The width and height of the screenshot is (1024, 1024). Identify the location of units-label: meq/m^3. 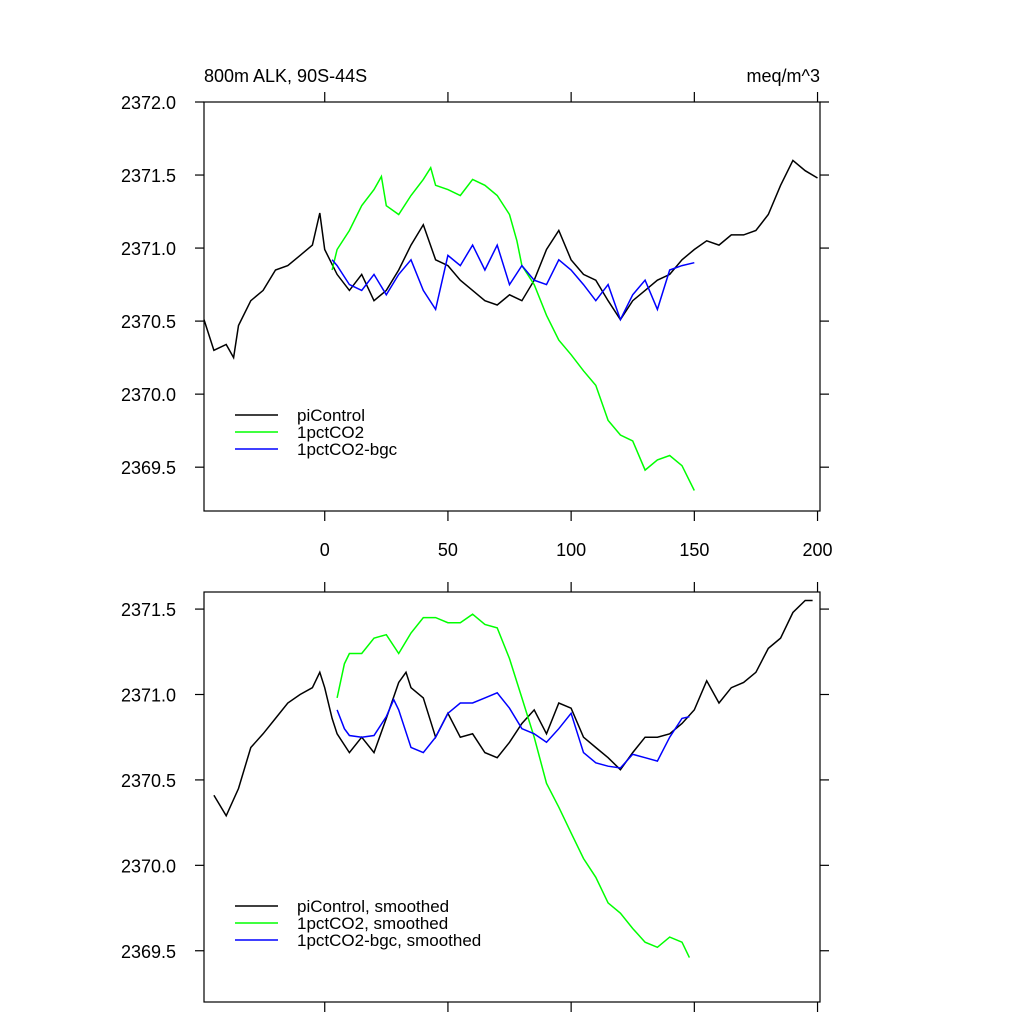
(783, 76).